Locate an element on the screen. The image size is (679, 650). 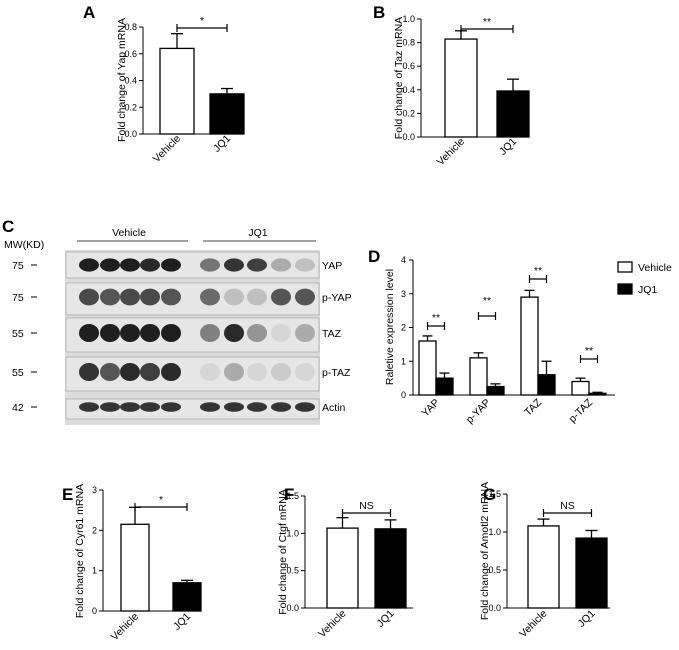
y-tick-label: 1.0 is located at coordinates (292, 533).